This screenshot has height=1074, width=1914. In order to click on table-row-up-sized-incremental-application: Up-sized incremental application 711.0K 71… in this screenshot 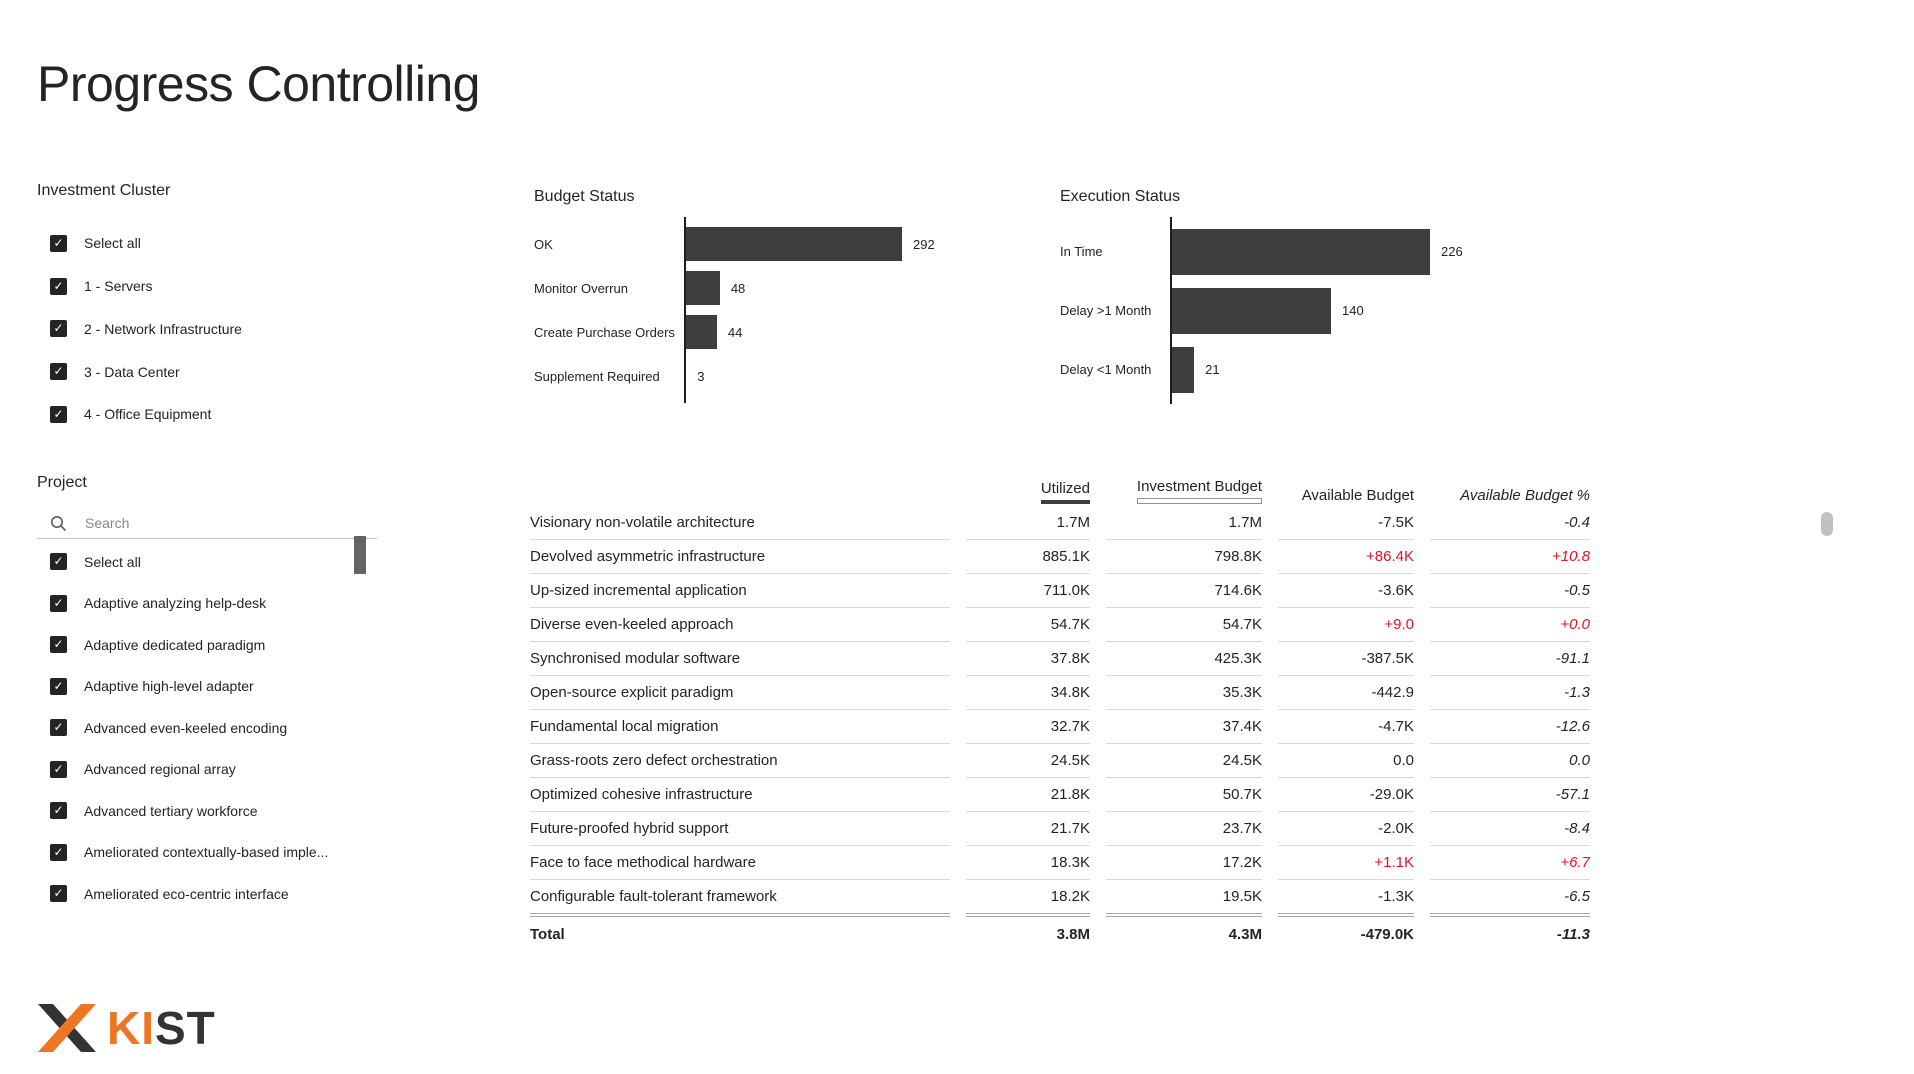, I will do `click(1060, 591)`.